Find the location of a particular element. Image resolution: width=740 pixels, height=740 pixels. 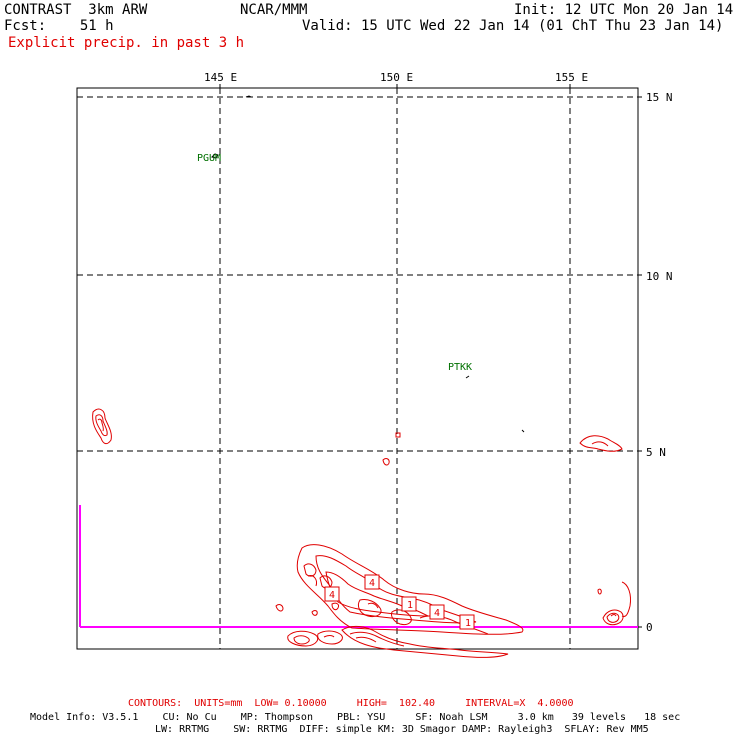

model-name: CONTRAST 3km ARW is located at coordinates (76, 10).